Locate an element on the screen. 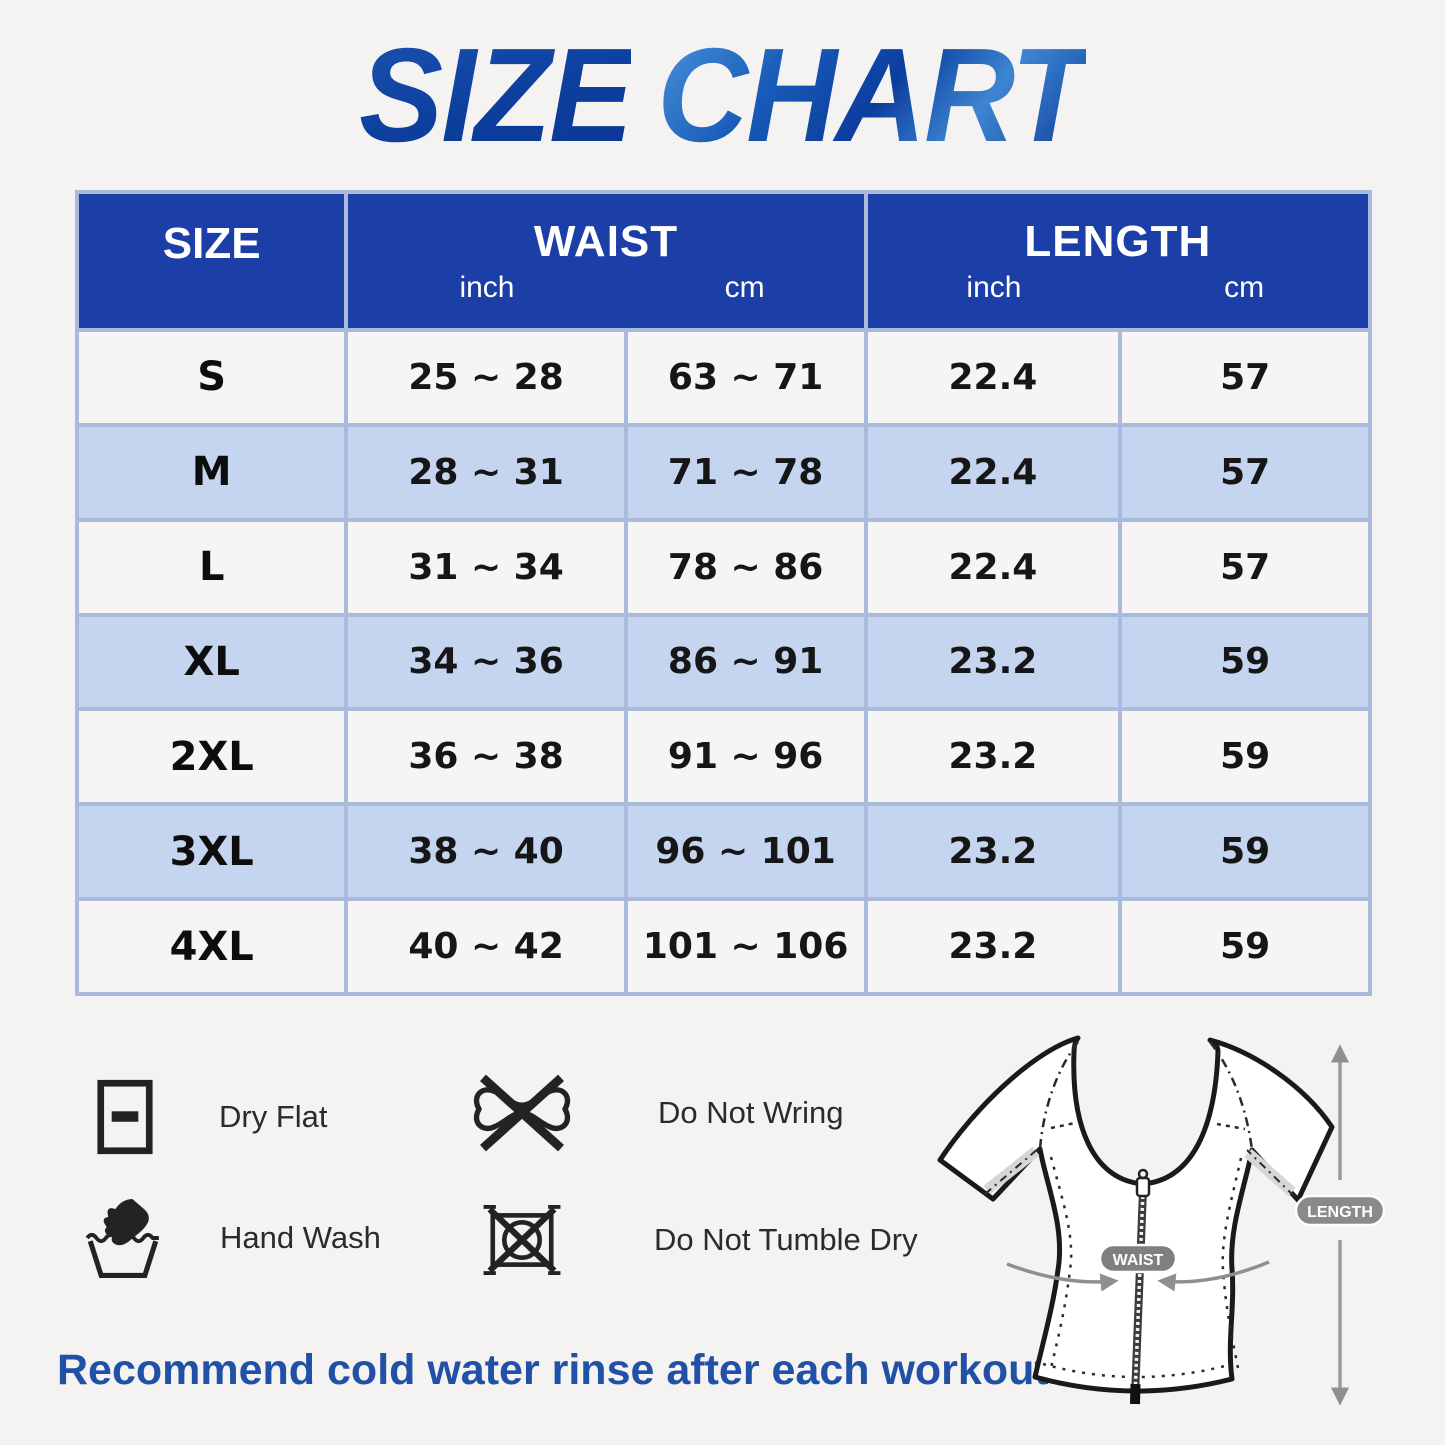  length-pill-label: LENGTH is located at coordinates (1340, 1212).